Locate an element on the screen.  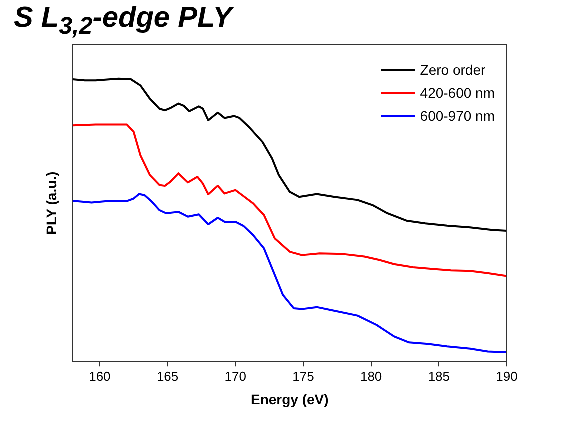
x-tick-label: 190 is located at coordinates (507, 376).